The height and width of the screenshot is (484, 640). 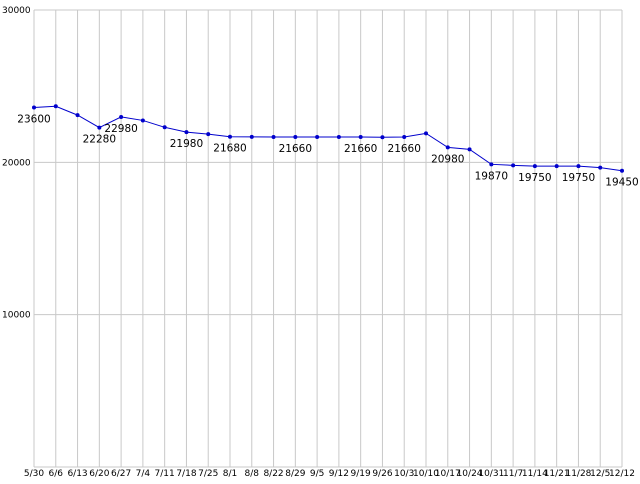 I want to click on x-tick-label: 11/21, so click(x=557, y=474).